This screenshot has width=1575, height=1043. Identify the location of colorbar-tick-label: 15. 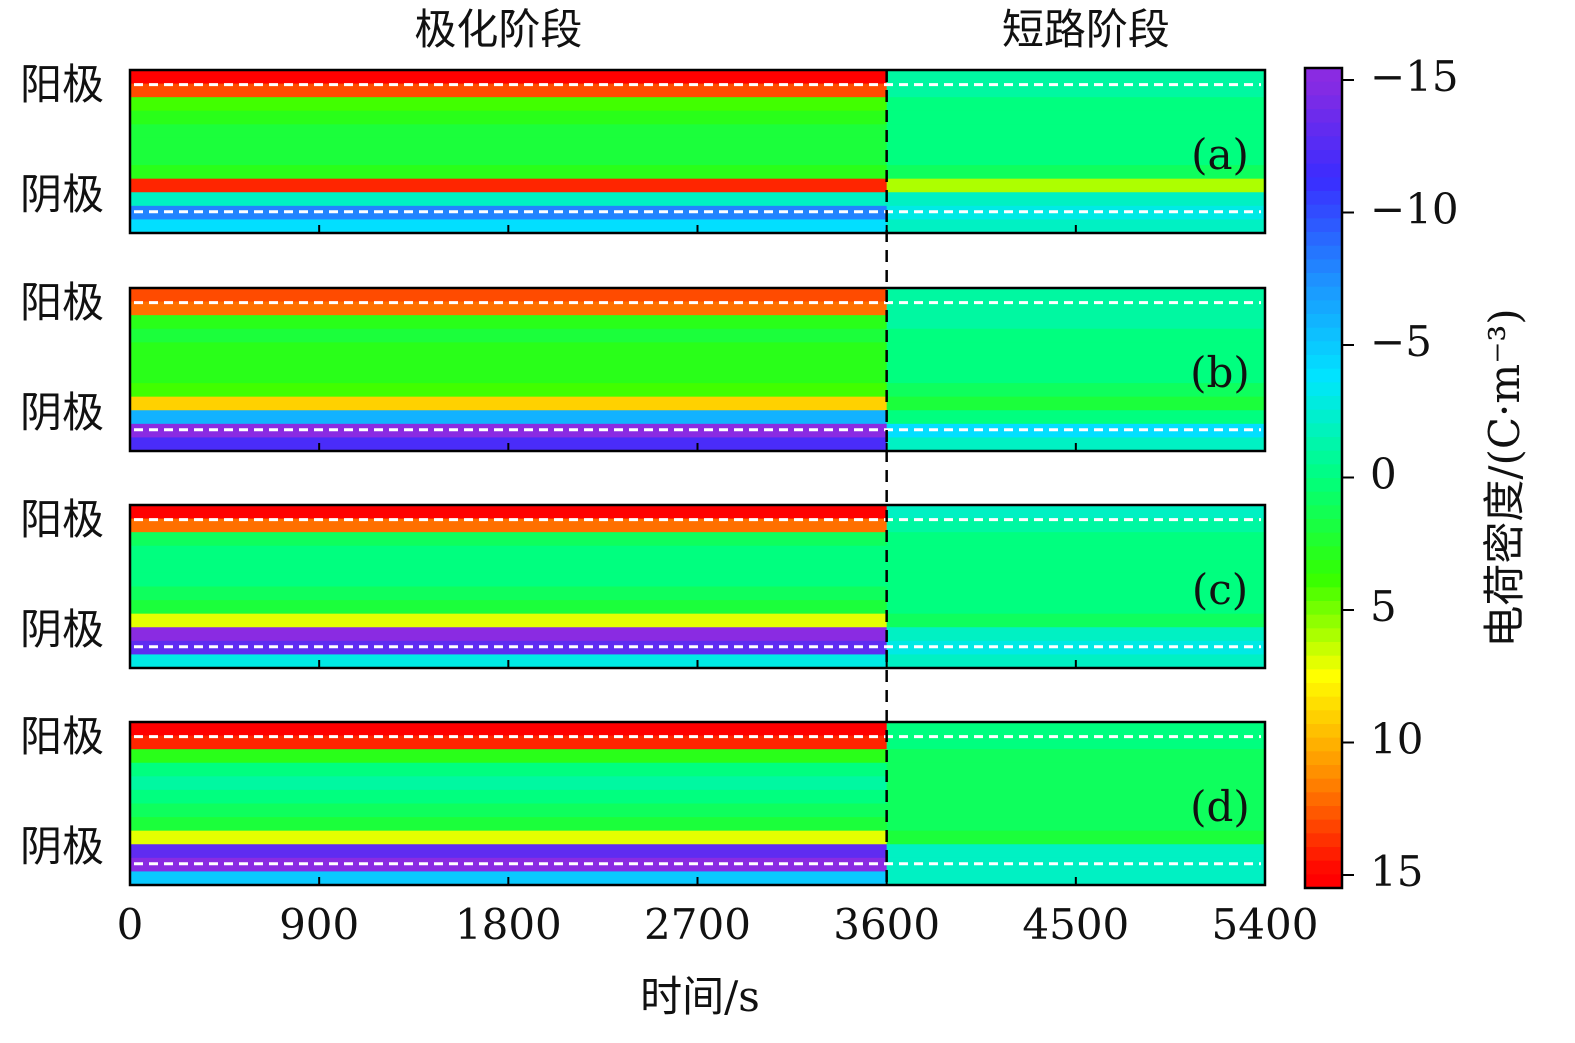
(1396, 871).